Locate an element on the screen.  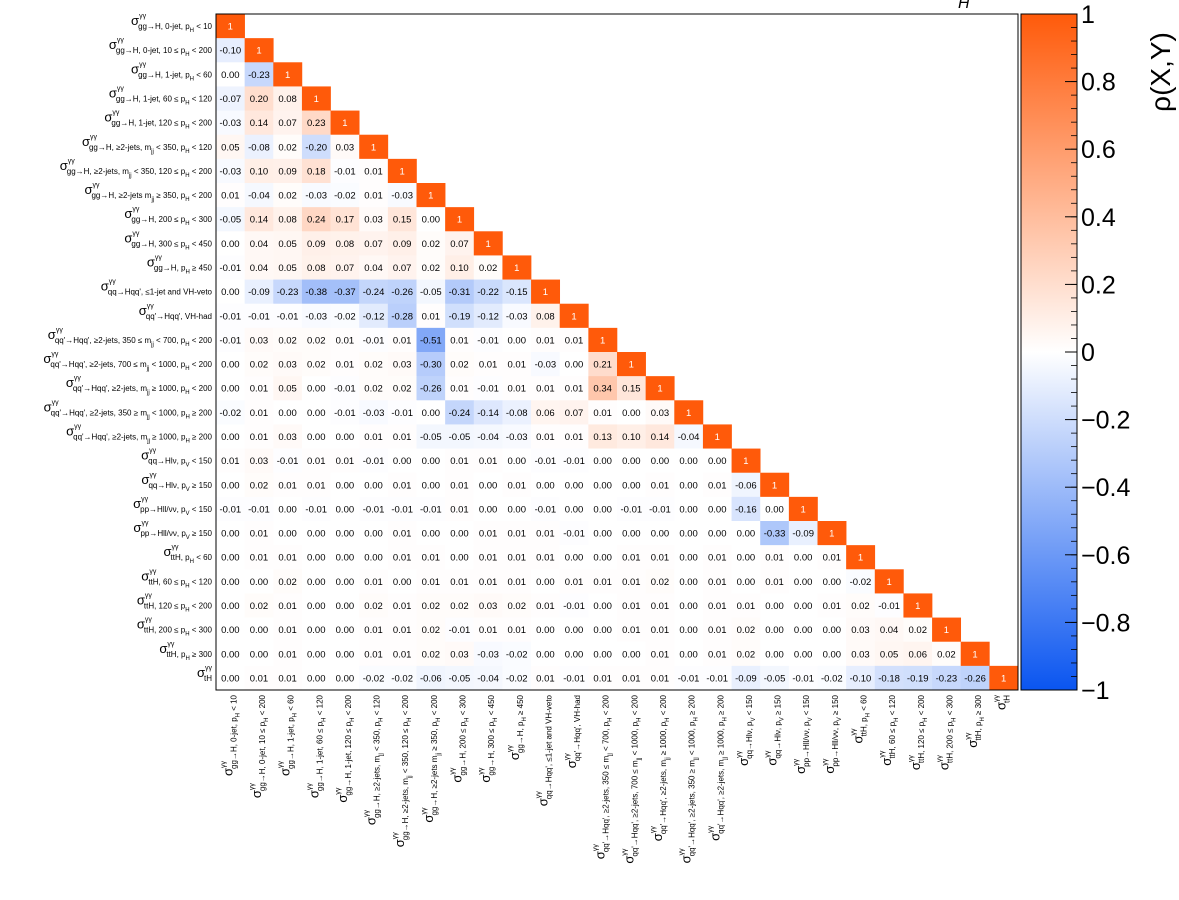
axis-tick-label: σγγ gg→H, 300 ≤ pH < 450 is located at coordinates (168, 240).